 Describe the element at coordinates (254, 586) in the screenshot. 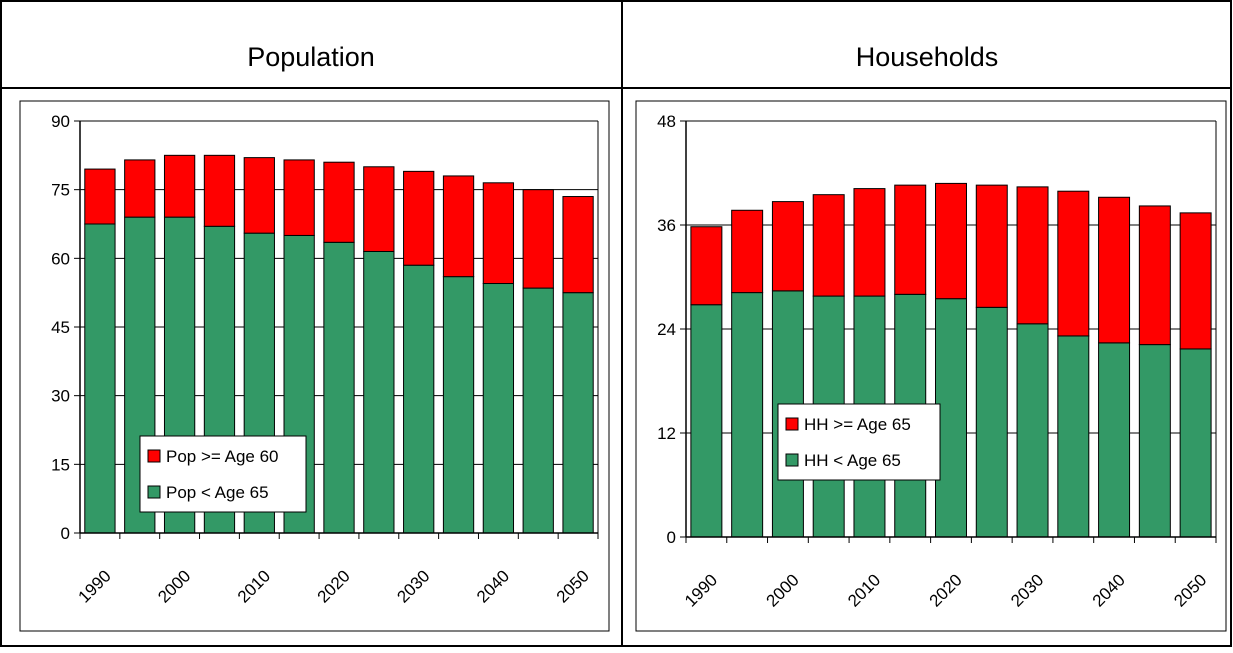

I see `population-x-tick-label: 2010` at that location.